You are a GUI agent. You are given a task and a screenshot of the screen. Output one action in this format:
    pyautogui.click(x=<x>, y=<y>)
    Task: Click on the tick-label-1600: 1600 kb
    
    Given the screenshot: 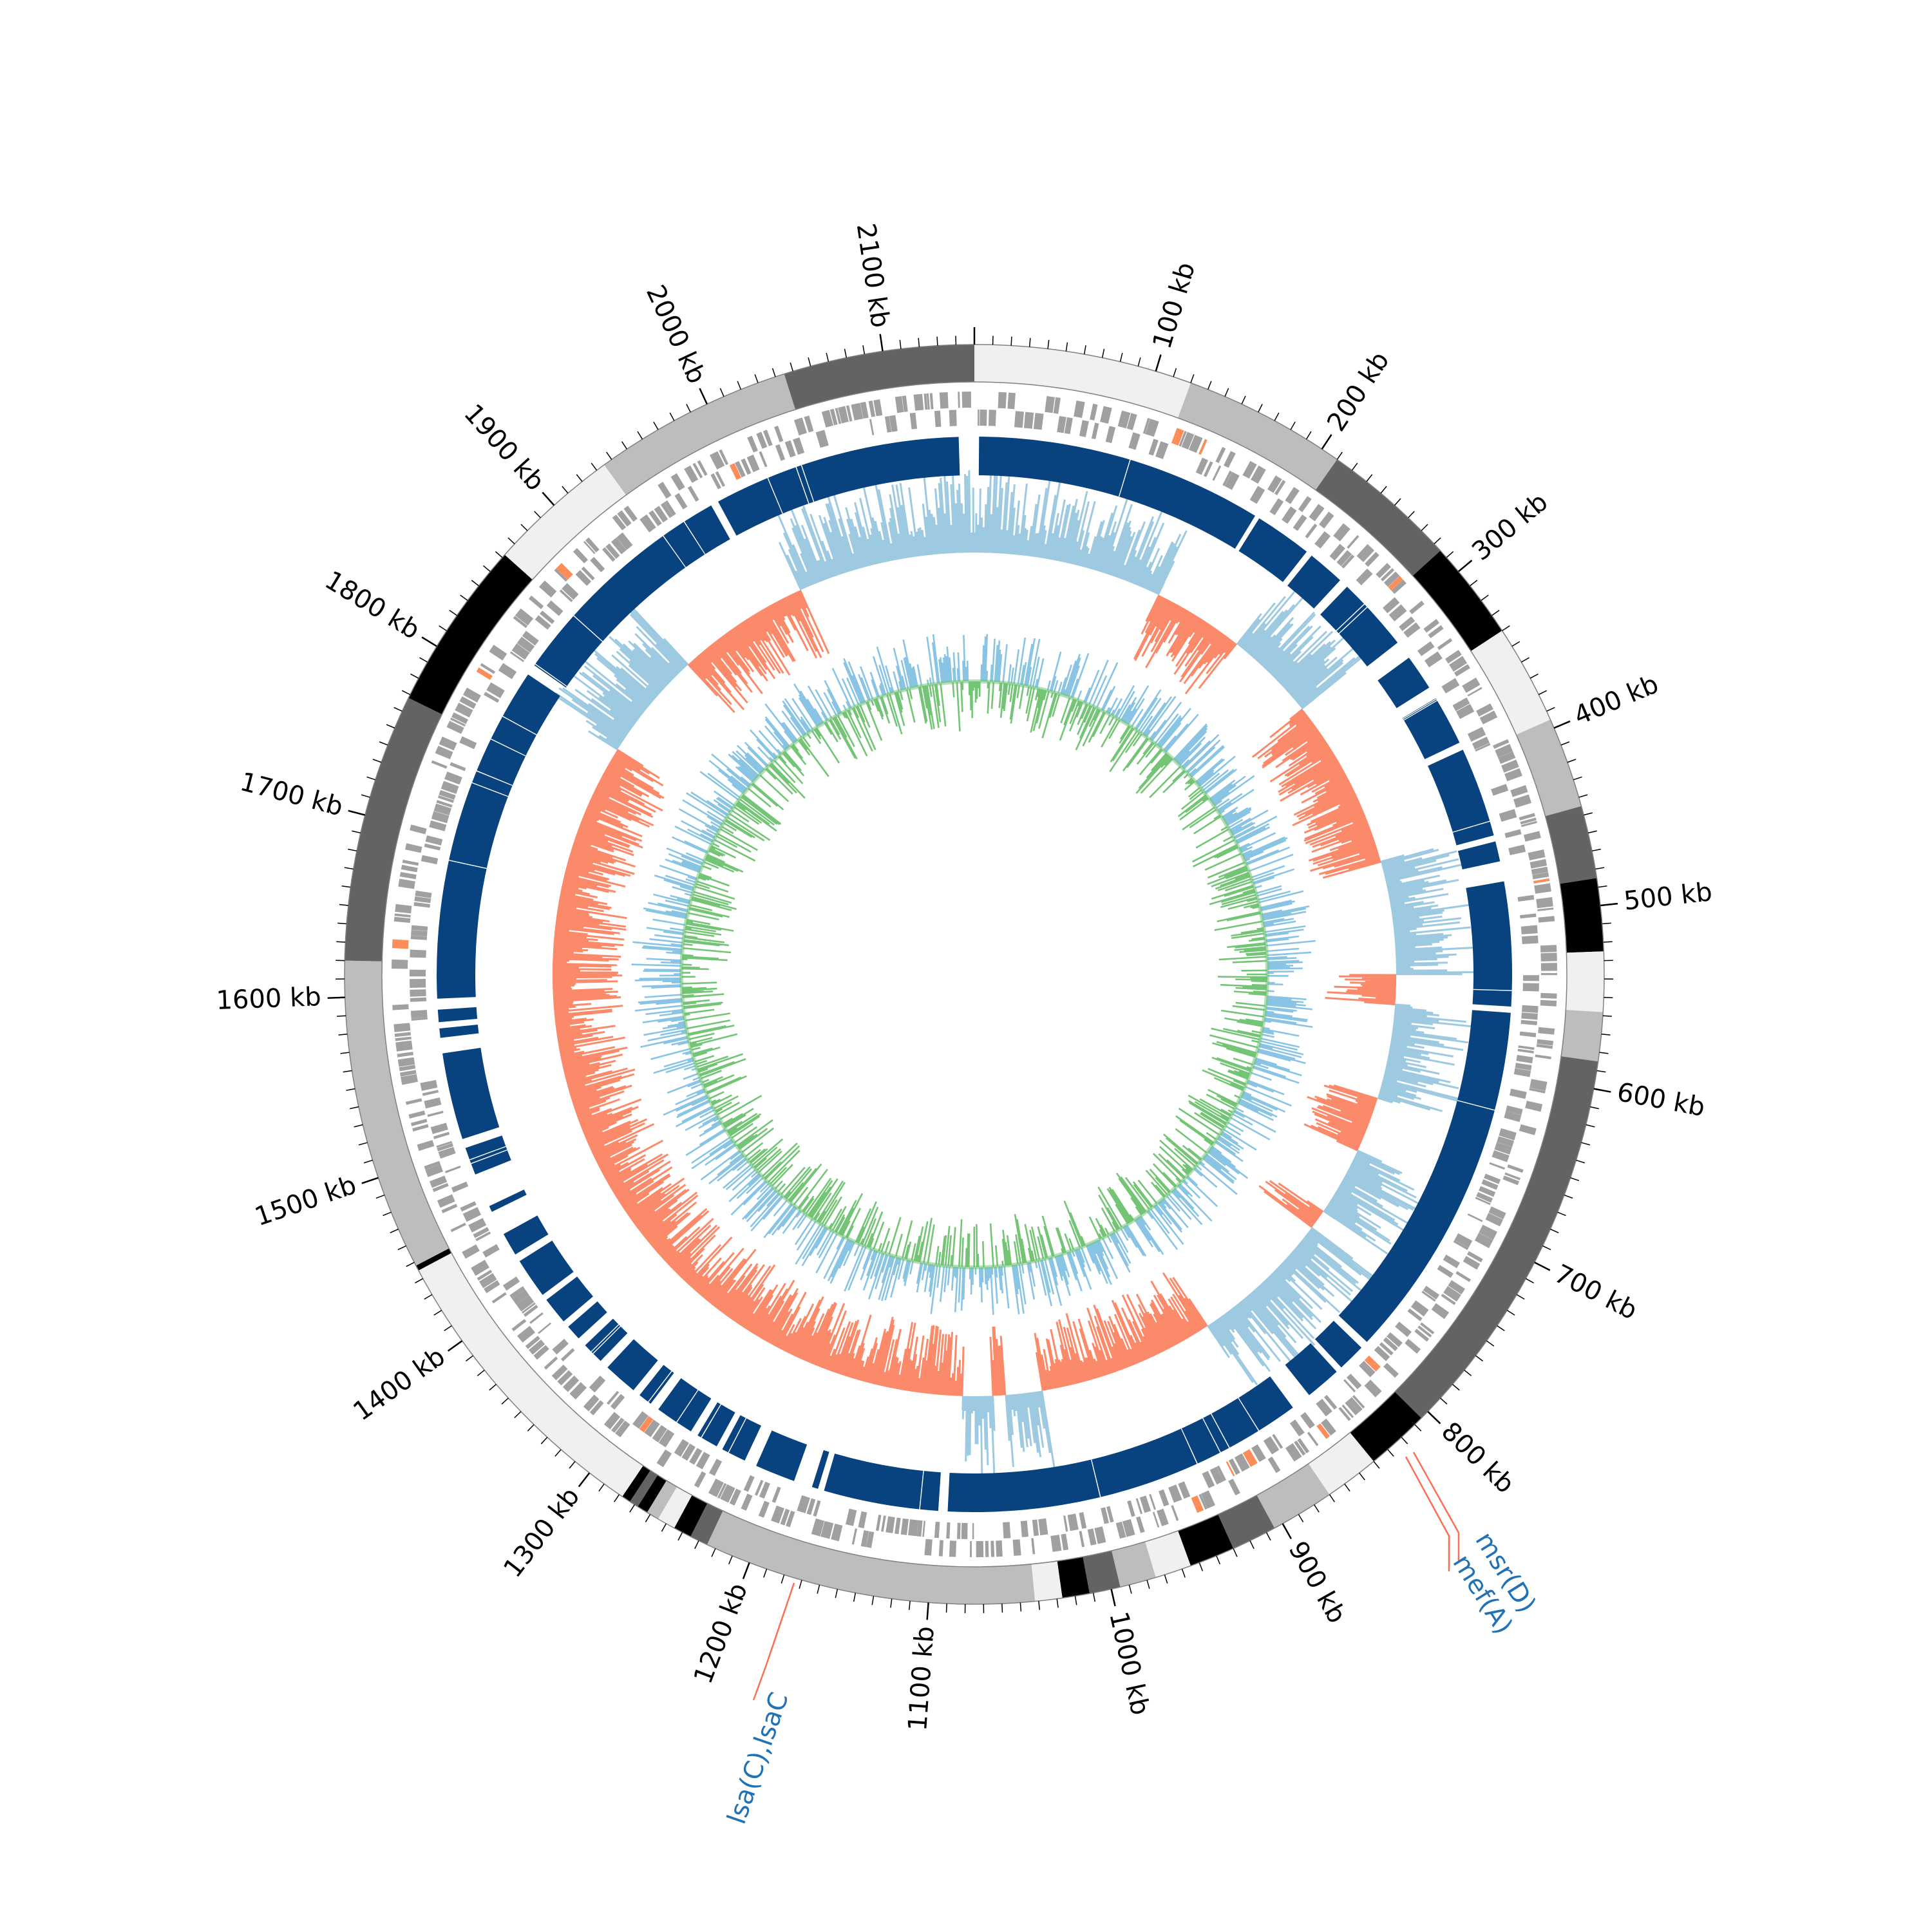 What is the action you would take?
    pyautogui.click(x=269, y=999)
    